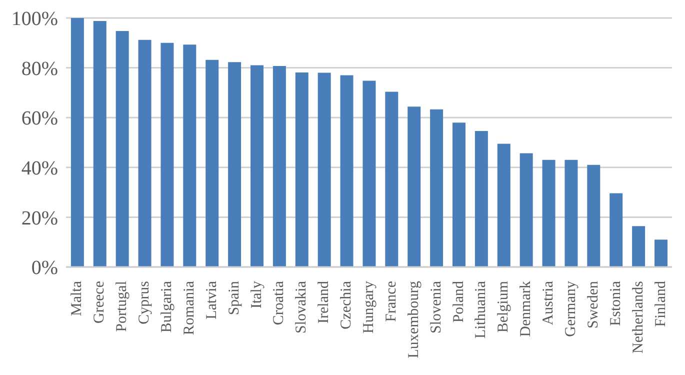 This screenshot has height=375, width=685. I want to click on x-tick-label: Romania, so click(189, 308).